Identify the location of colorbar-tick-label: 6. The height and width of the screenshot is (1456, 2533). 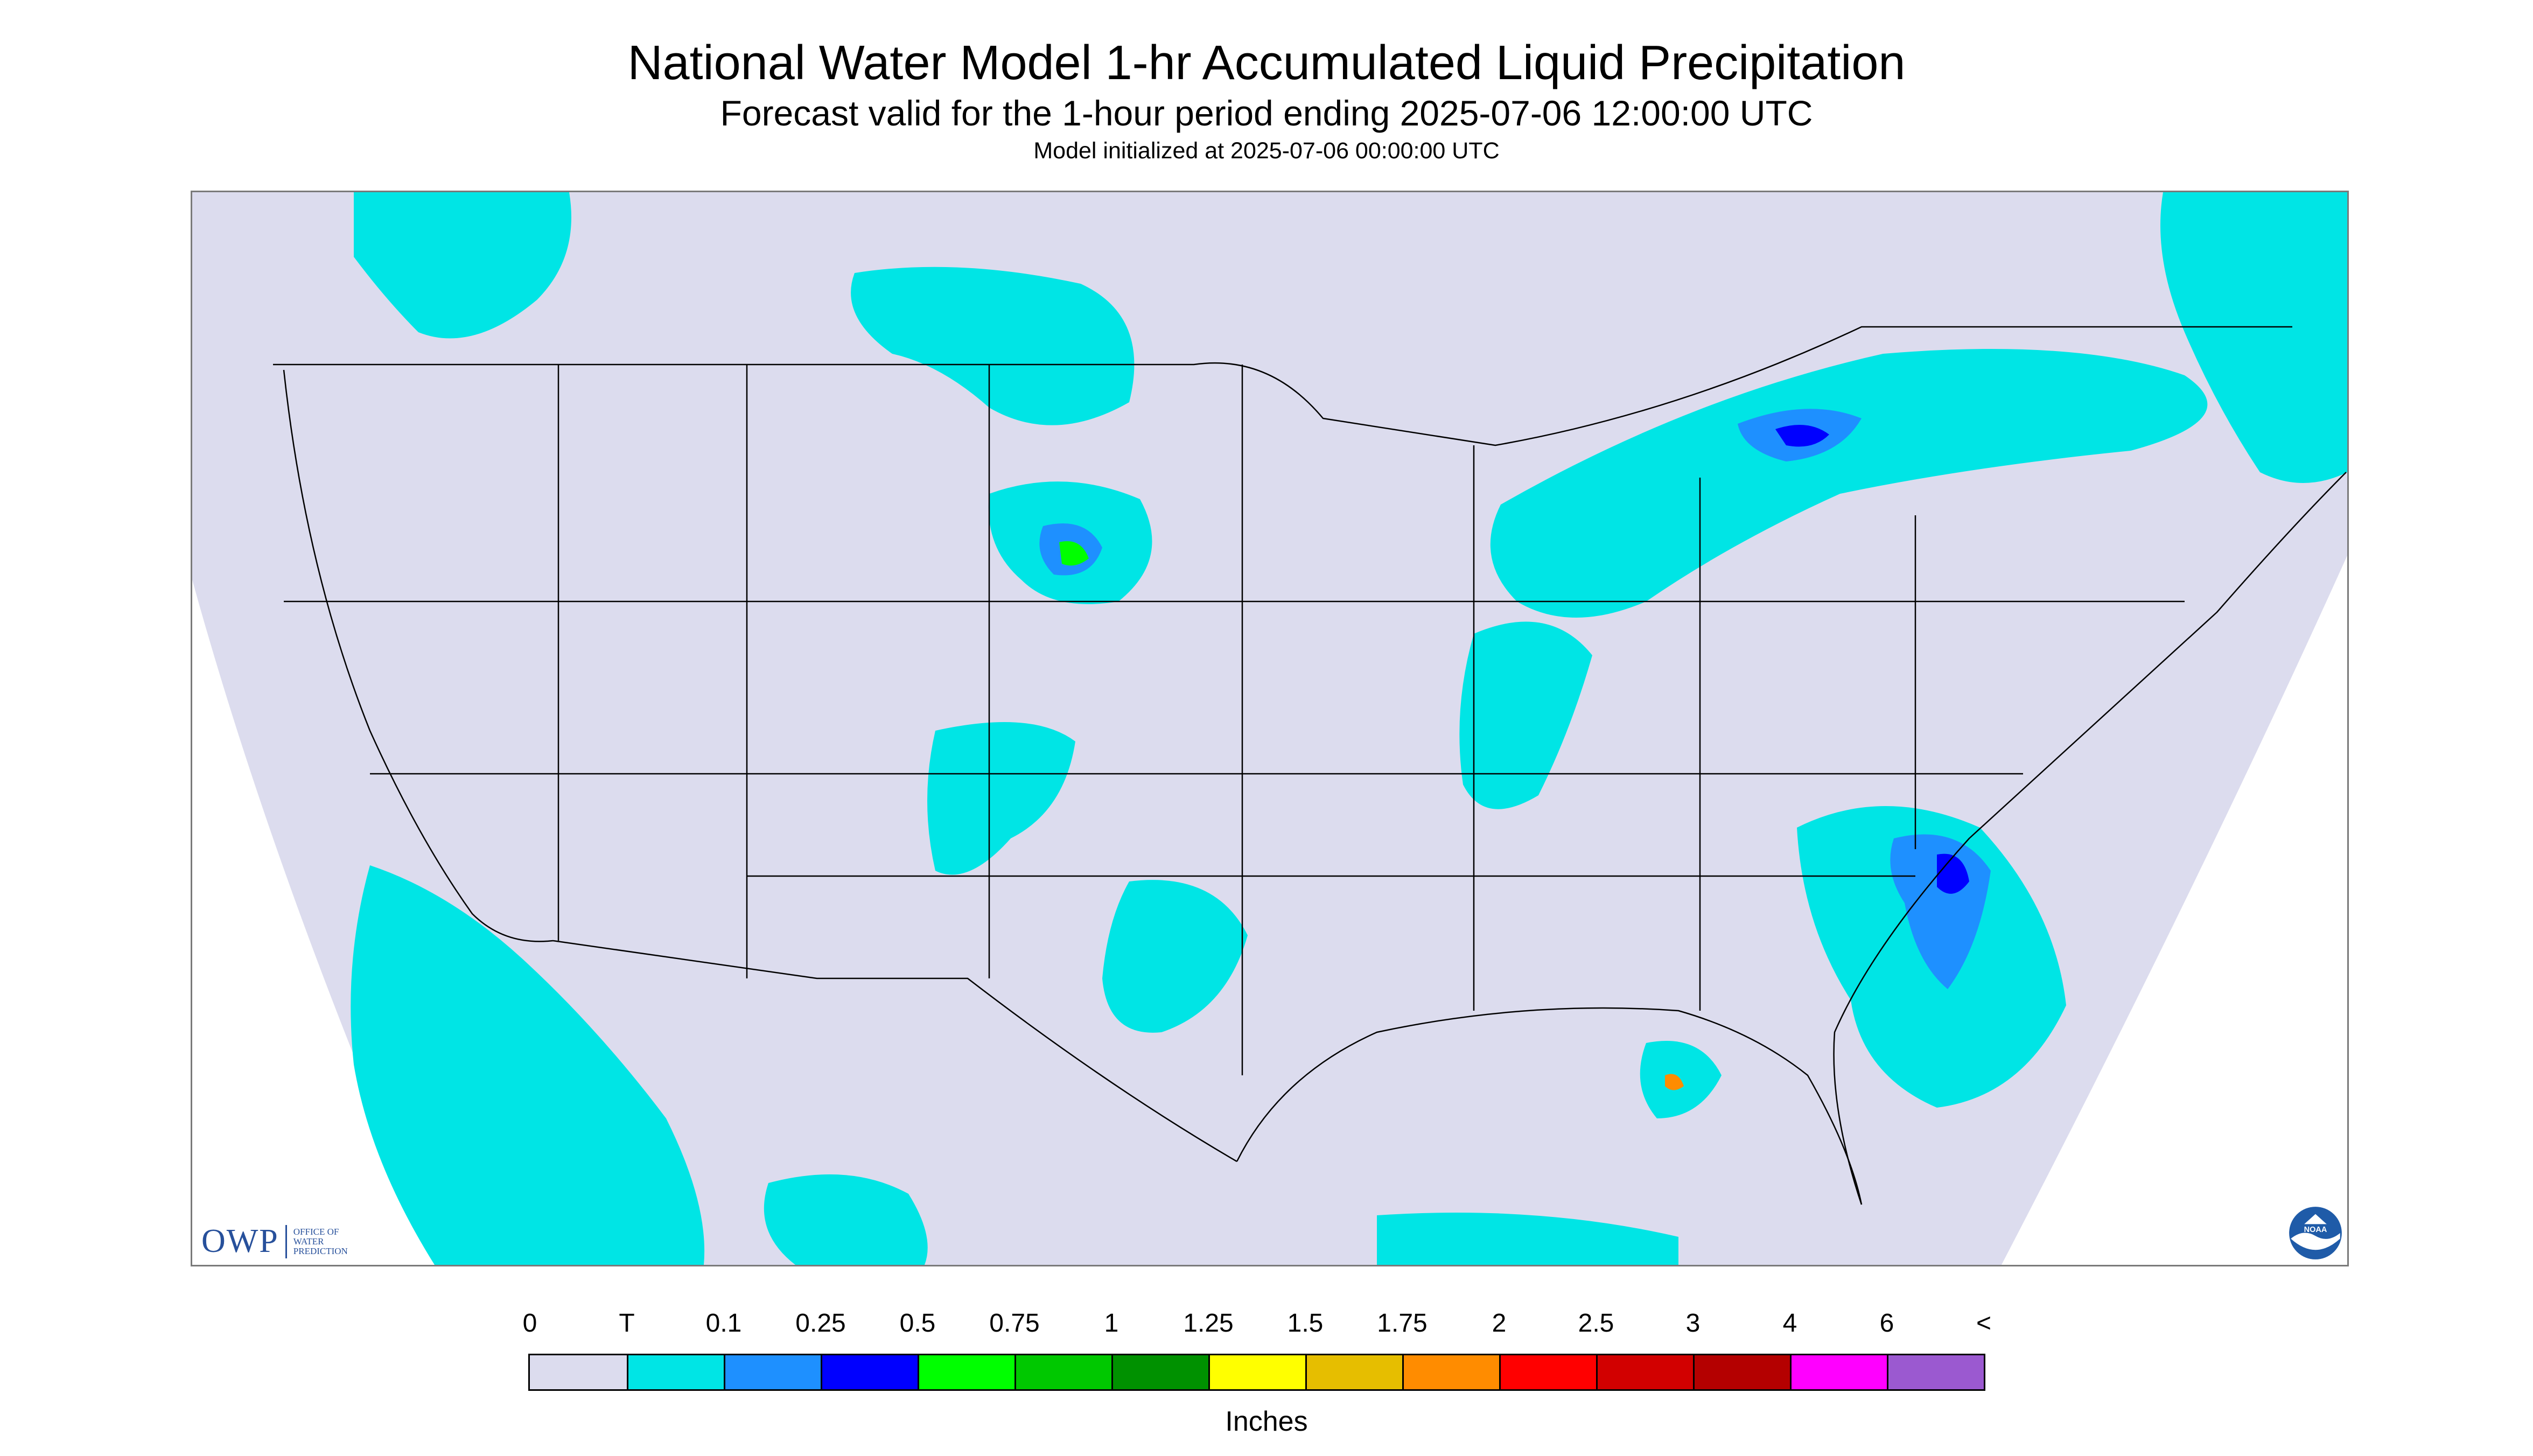
(1886, 1323).